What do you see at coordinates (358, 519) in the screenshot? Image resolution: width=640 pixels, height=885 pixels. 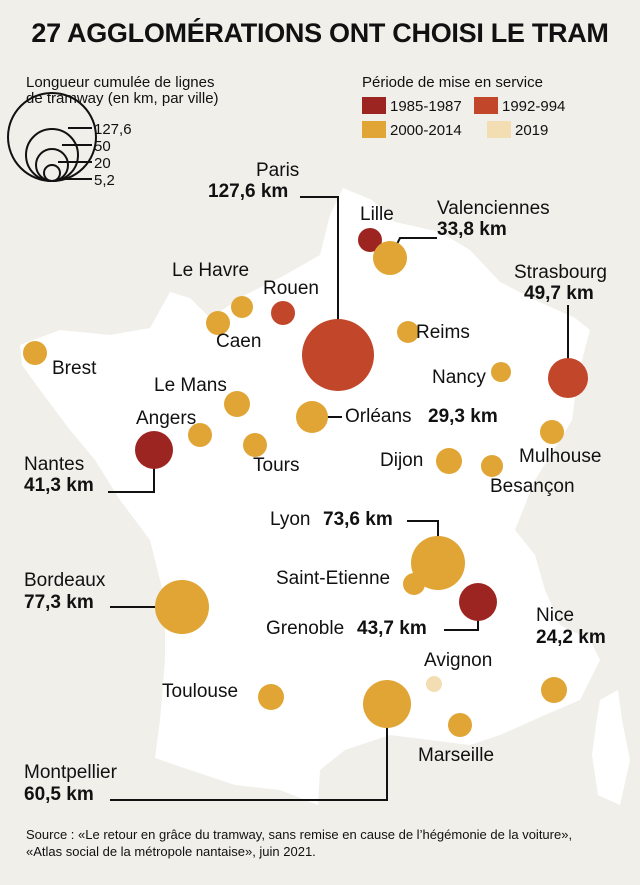 I see `city-length: 73,6 km` at bounding box center [358, 519].